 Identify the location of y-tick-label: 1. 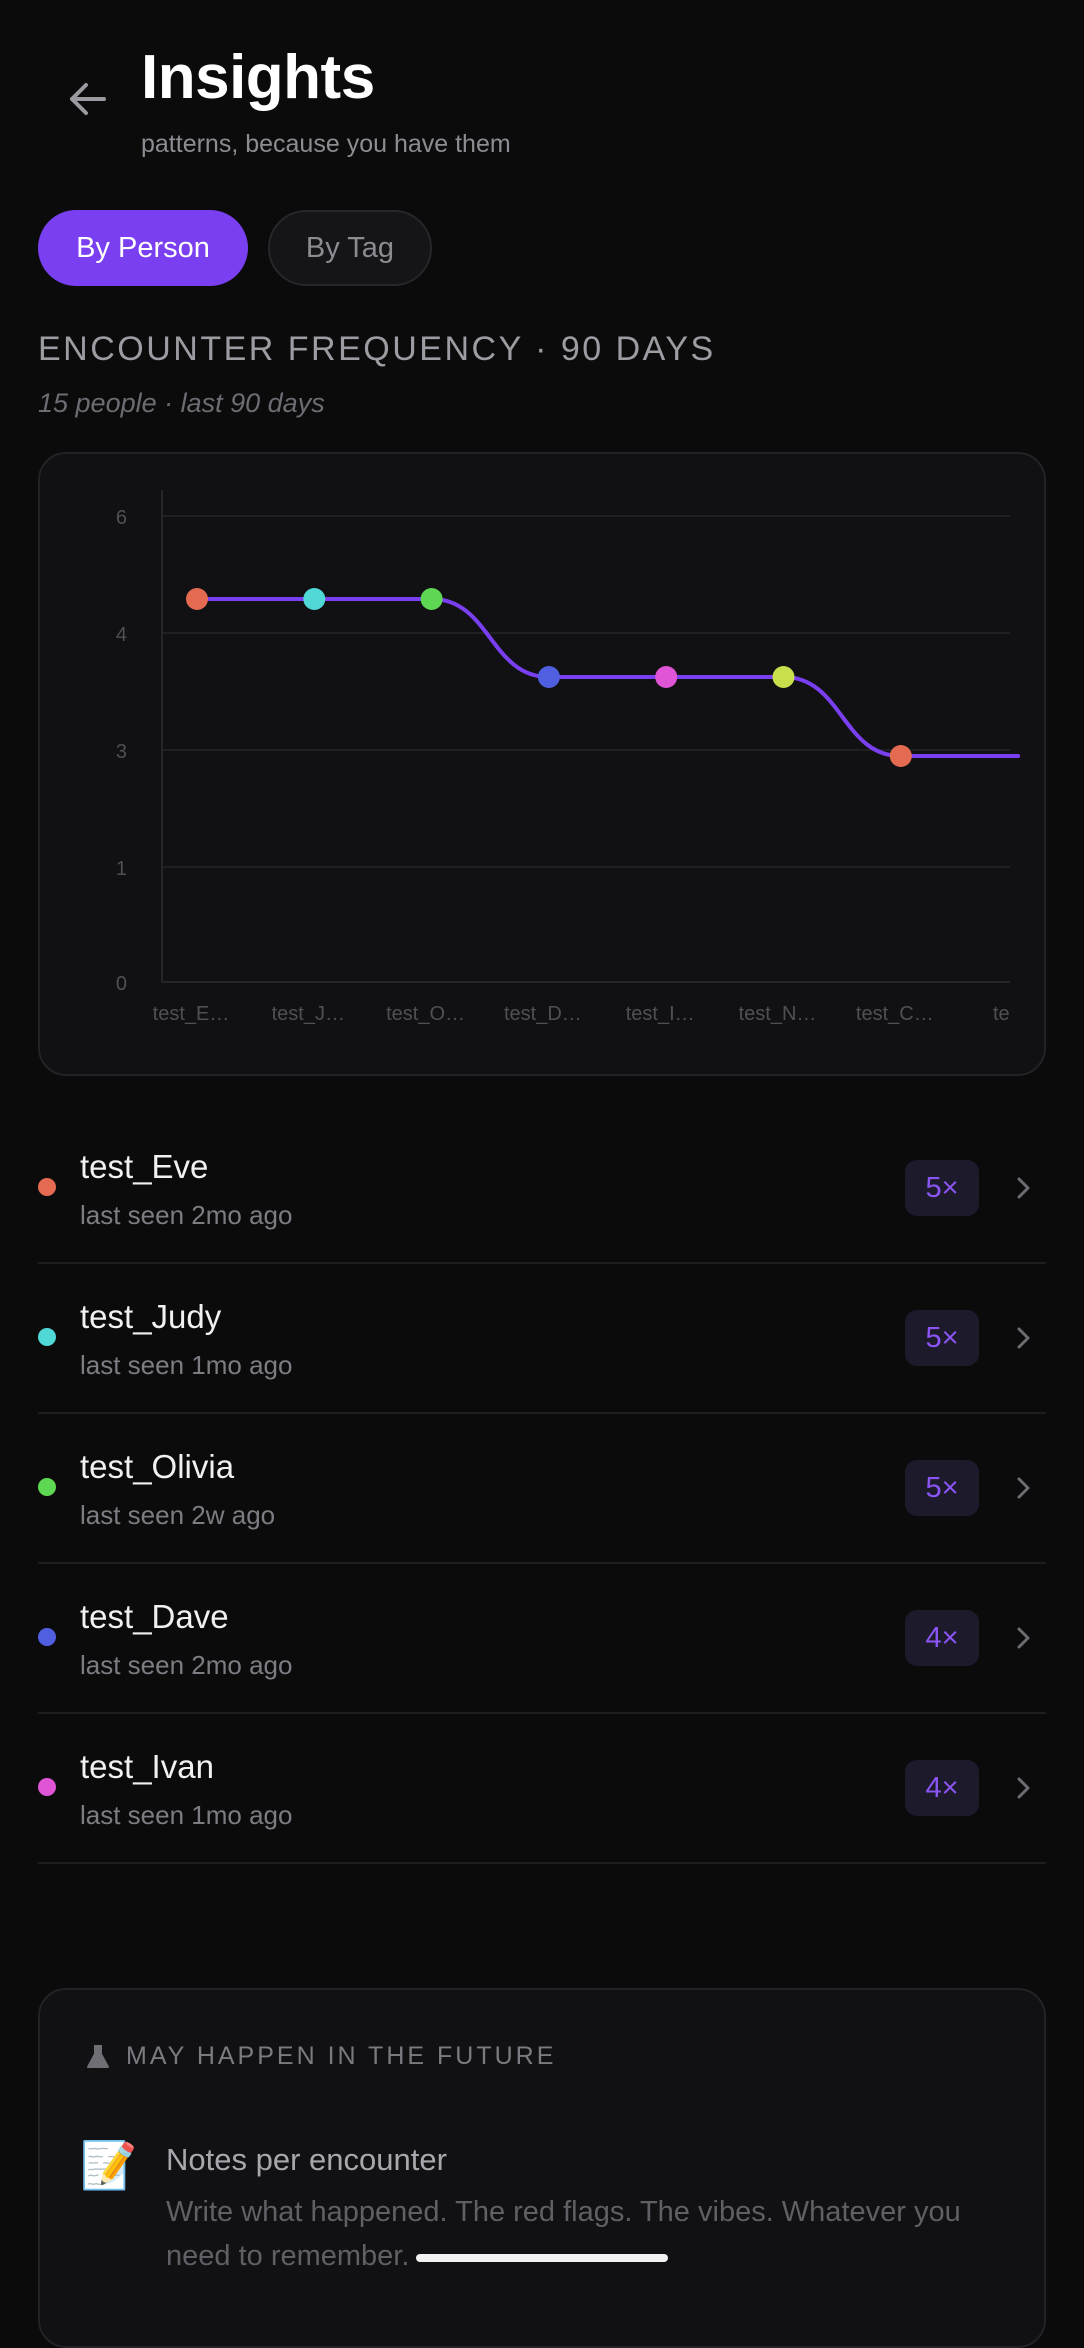
(121, 869).